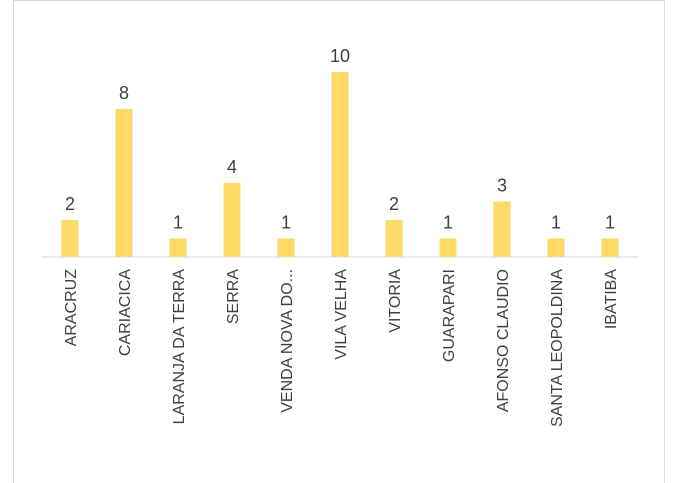 The image size is (673, 483). I want to click on bar-aracruz, so click(70, 238).